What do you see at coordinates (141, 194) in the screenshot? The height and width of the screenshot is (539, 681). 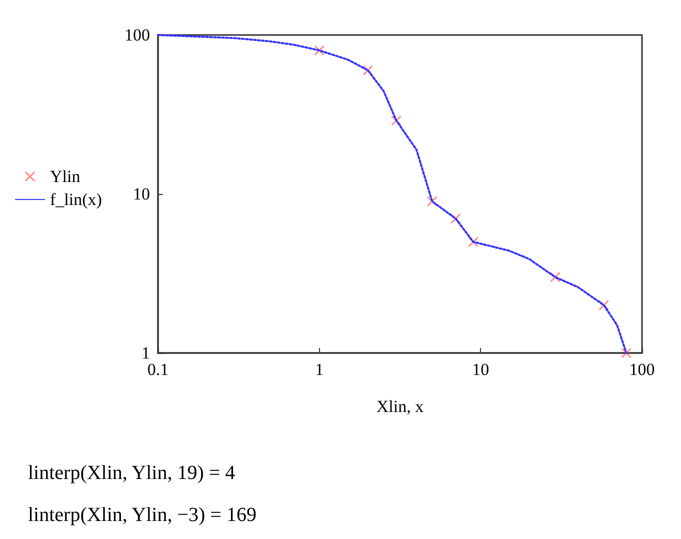 I see `y-tick-label: 10` at bounding box center [141, 194].